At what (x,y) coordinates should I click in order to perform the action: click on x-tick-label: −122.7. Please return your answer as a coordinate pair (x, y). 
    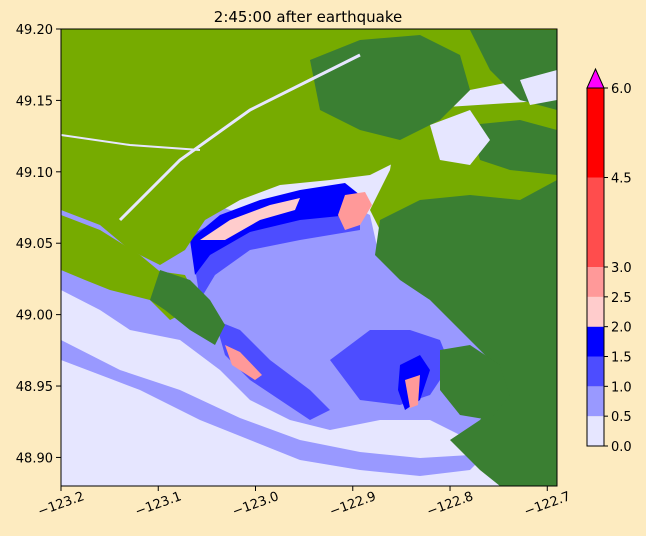
    Looking at the image, I should click on (547, 504).